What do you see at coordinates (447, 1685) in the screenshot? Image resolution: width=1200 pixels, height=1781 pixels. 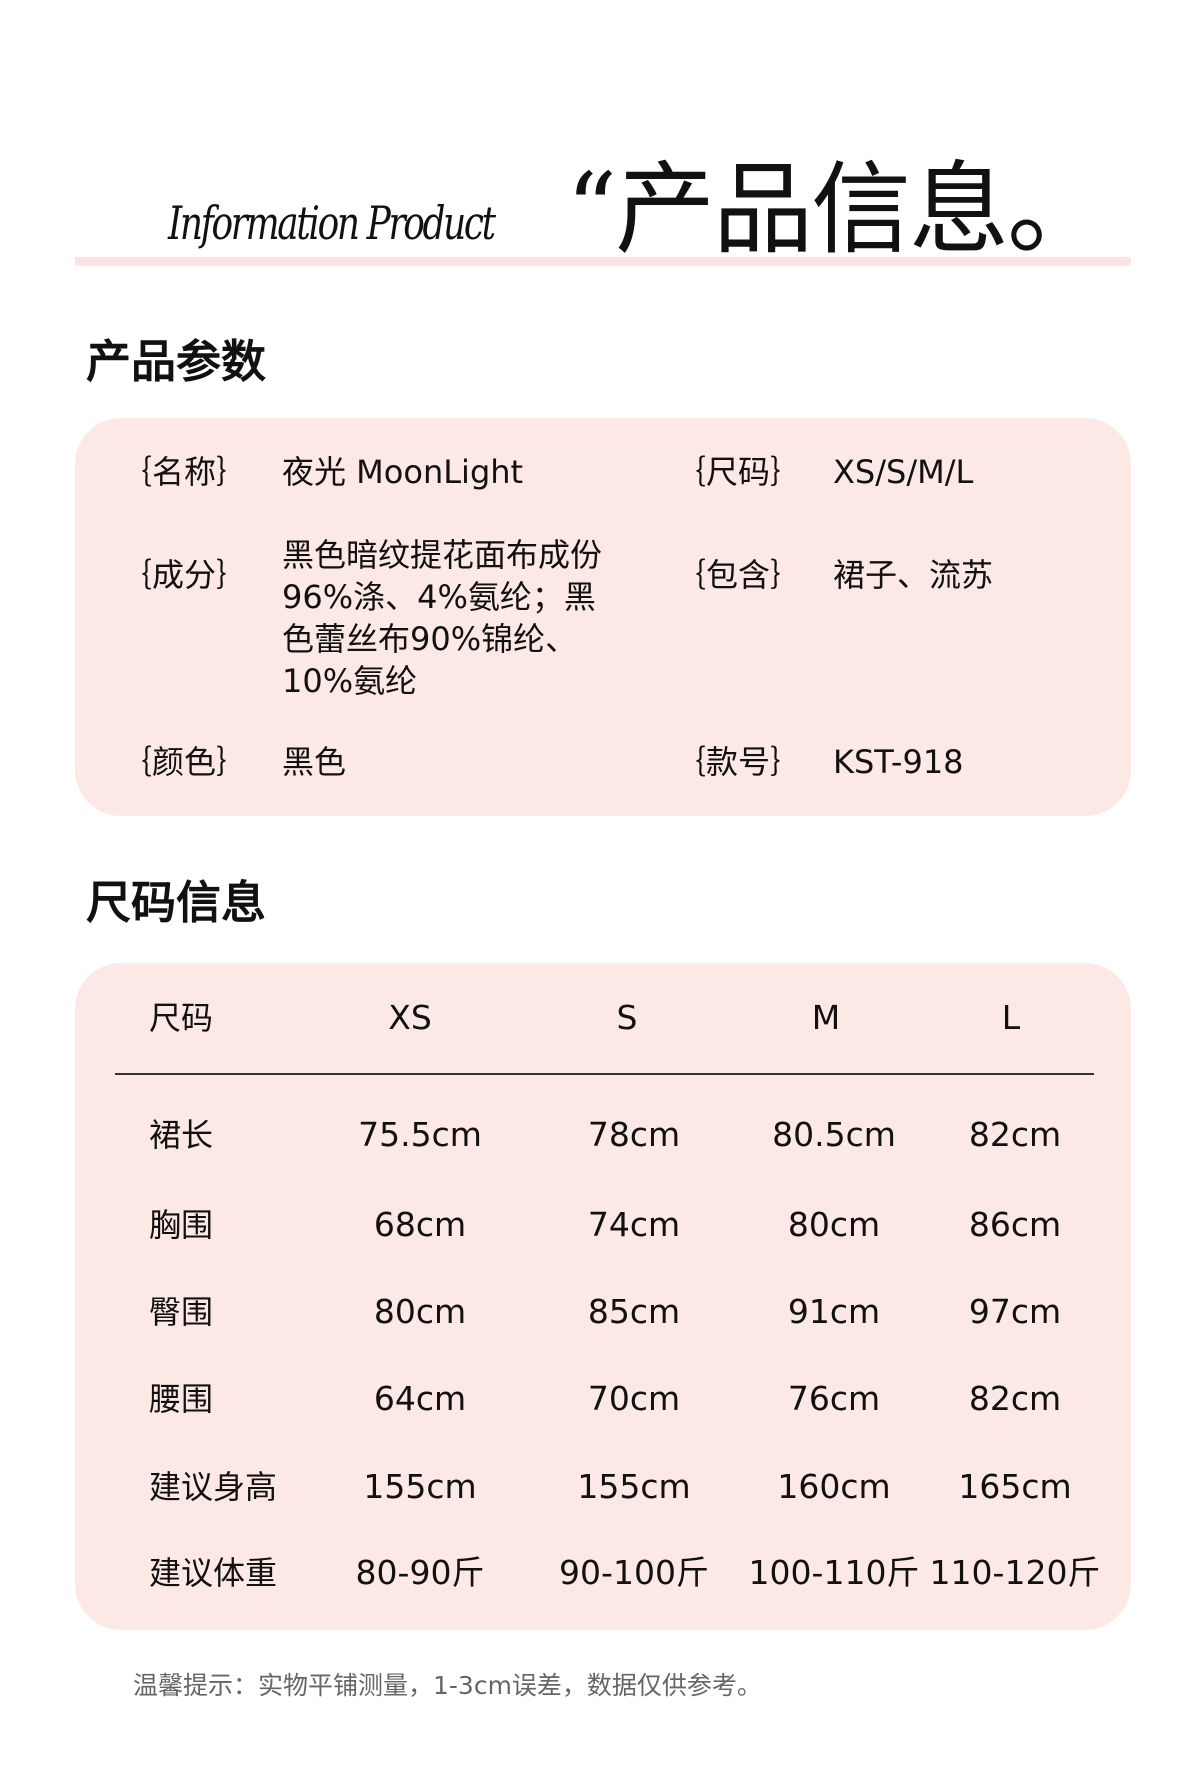 I see `footnote: 温馨提示：实物平铺测量，1-3cm误差，数据仅供参考。` at bounding box center [447, 1685].